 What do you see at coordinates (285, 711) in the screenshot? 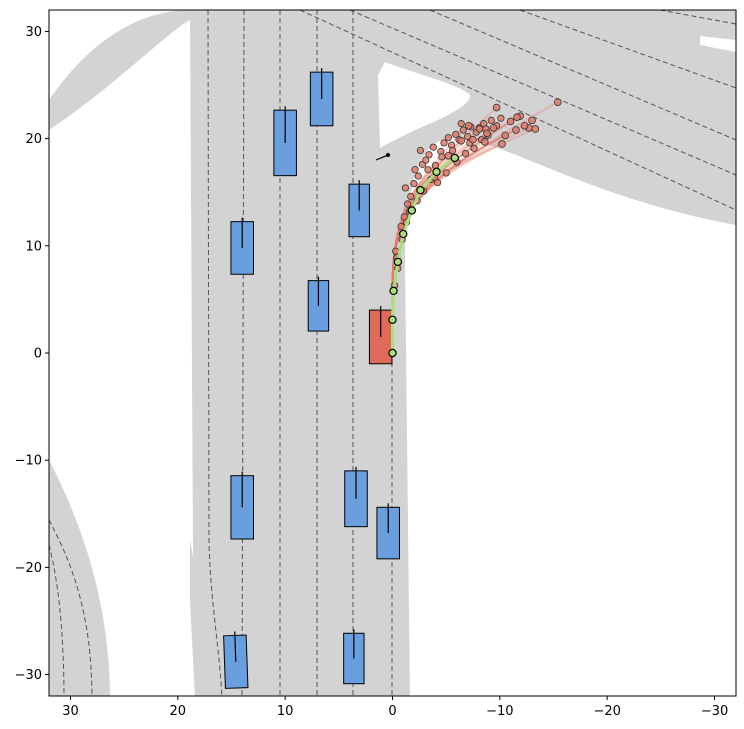
I see `x-tick-label: 10` at bounding box center [285, 711].